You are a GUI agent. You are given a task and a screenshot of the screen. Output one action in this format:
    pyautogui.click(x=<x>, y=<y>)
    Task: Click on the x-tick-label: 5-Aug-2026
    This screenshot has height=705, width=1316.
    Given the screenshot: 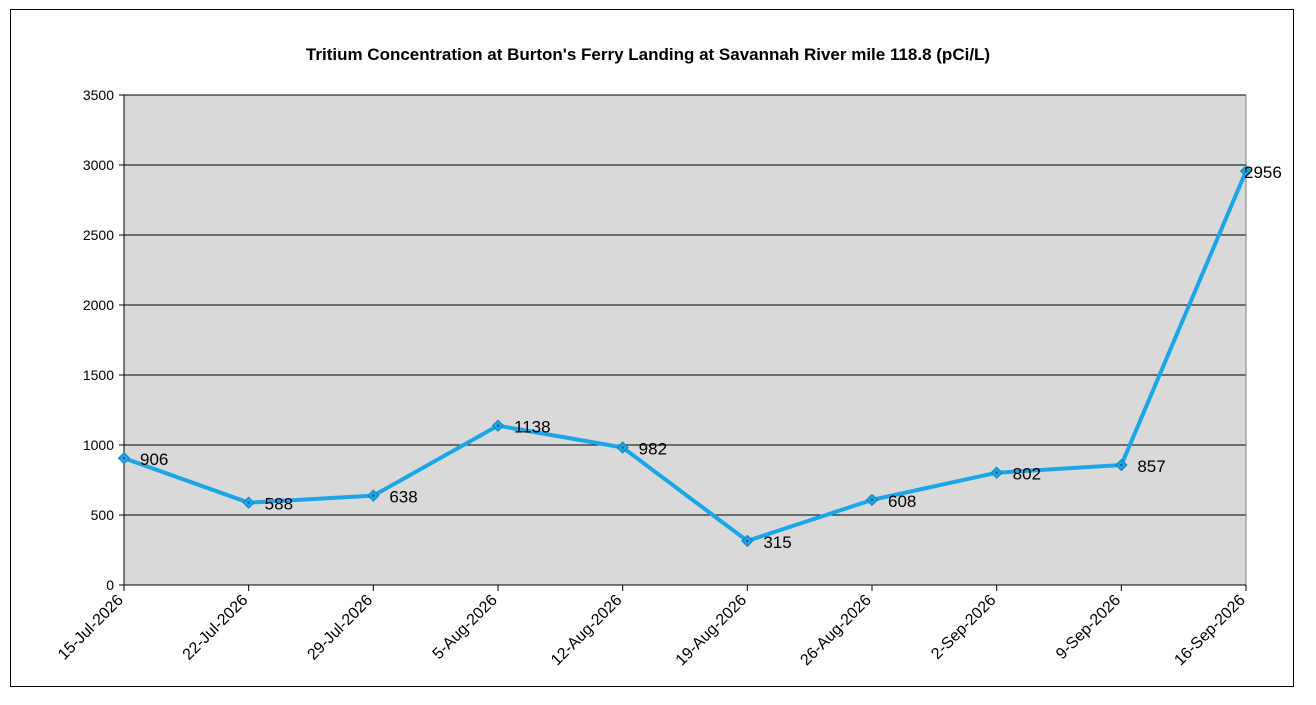 What is the action you would take?
    pyautogui.click(x=465, y=627)
    